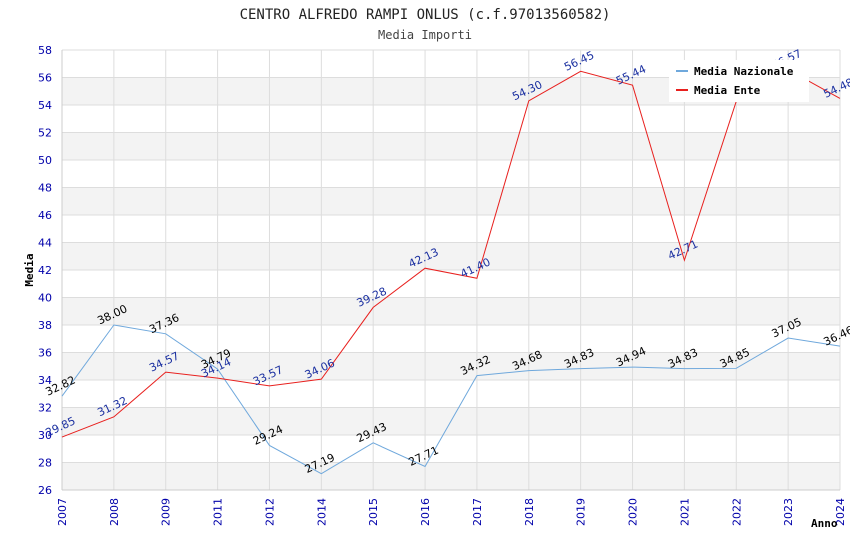  Describe the element at coordinates (45, 435) in the screenshot. I see `y-tick-label: 30` at that location.